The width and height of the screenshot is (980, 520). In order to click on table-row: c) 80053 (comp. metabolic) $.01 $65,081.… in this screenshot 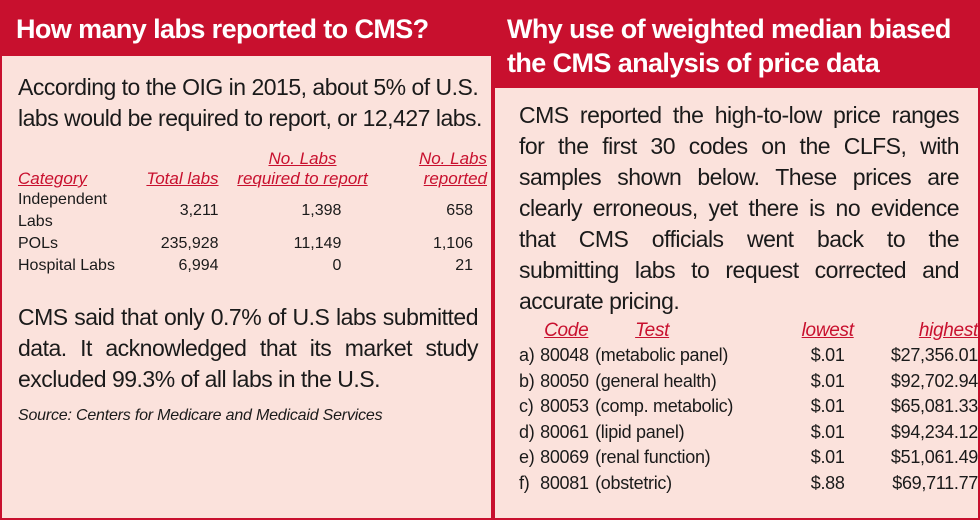, I will do `click(748, 407)`.